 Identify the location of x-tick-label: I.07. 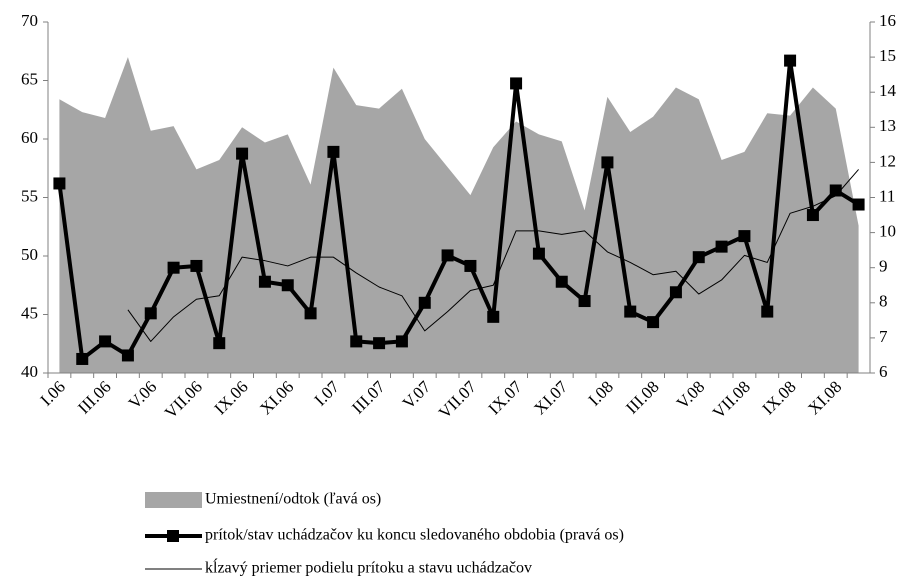
(327, 393).